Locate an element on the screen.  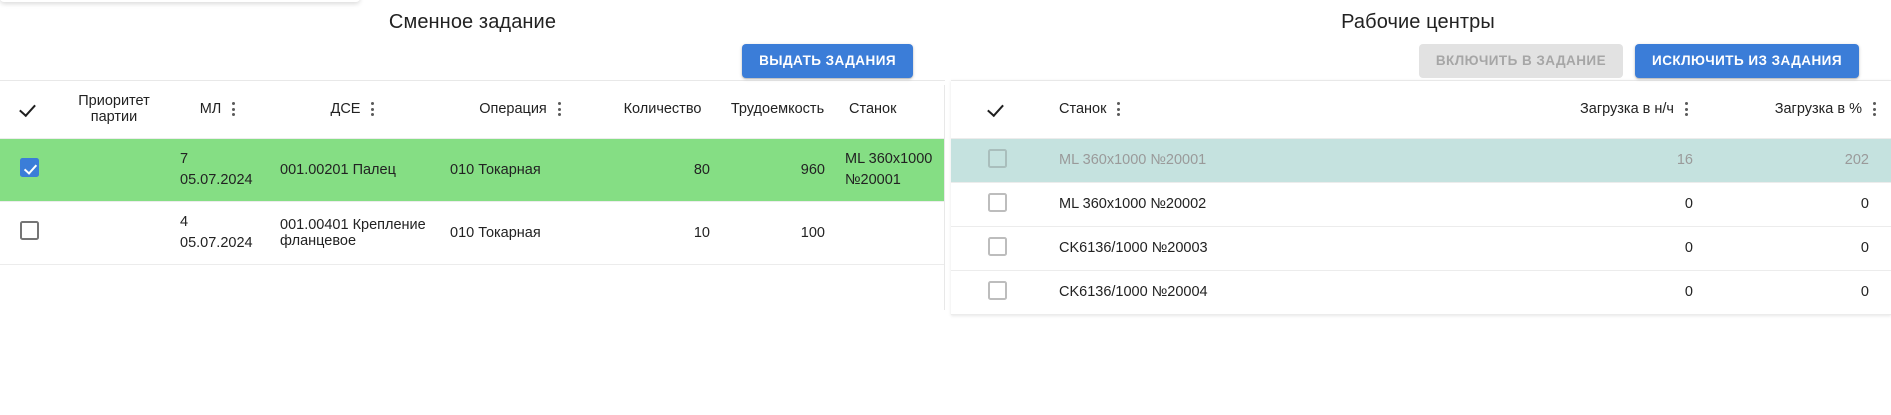
right-toolbar: ВКЛЮЧИТЬ В ЗАДАНИЕ ИСКЛЮЧИТЬ ИЗ ЗАДАНИЯ is located at coordinates (1418, 57).